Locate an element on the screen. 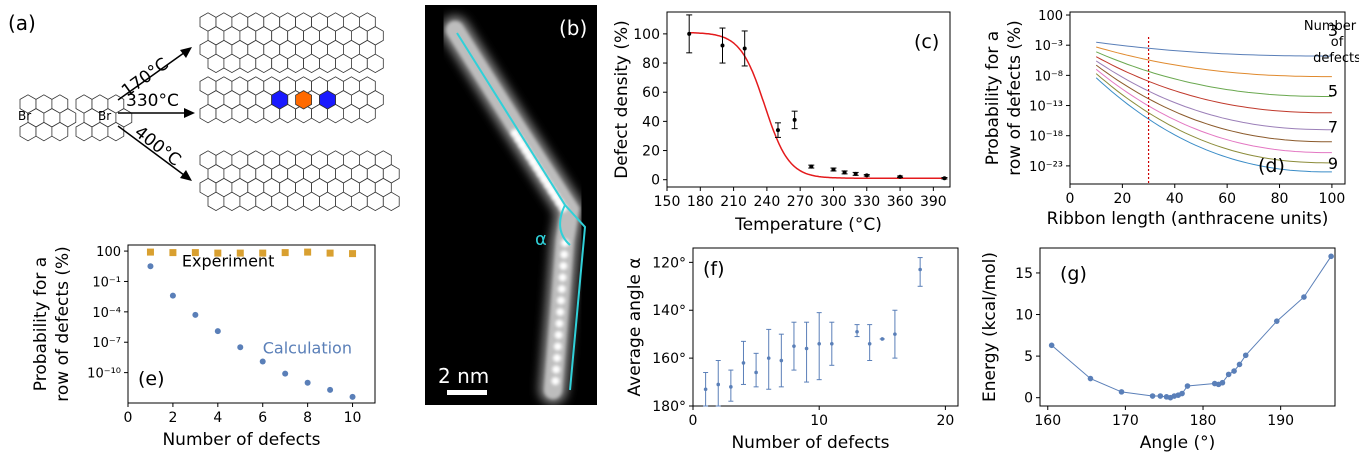  y-tick-label: 10⁻²³ is located at coordinates (1046, 167).